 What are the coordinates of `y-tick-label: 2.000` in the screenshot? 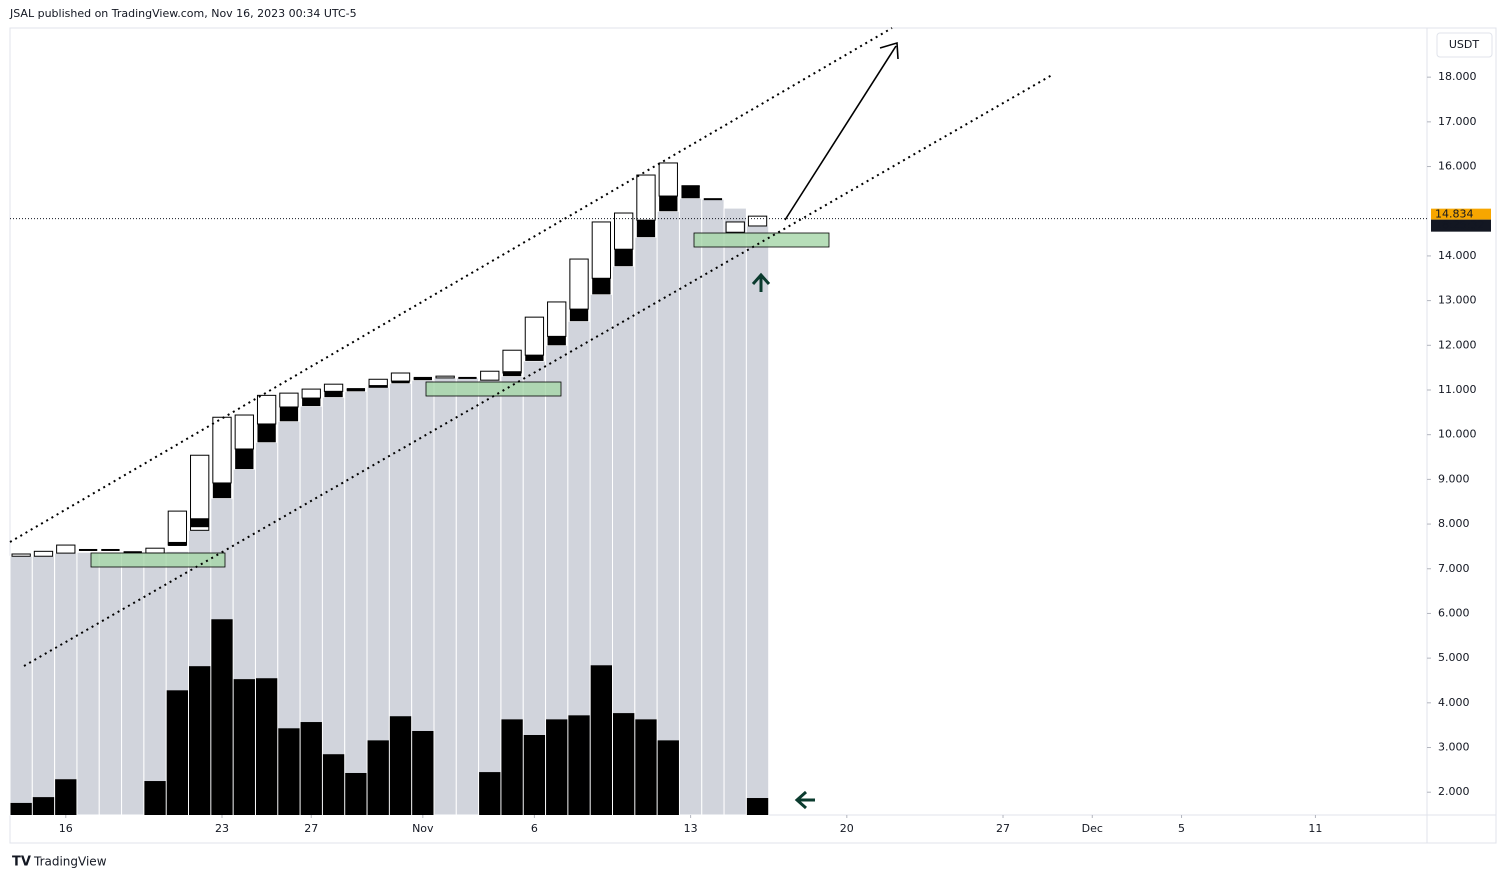 It's located at (1454, 791).